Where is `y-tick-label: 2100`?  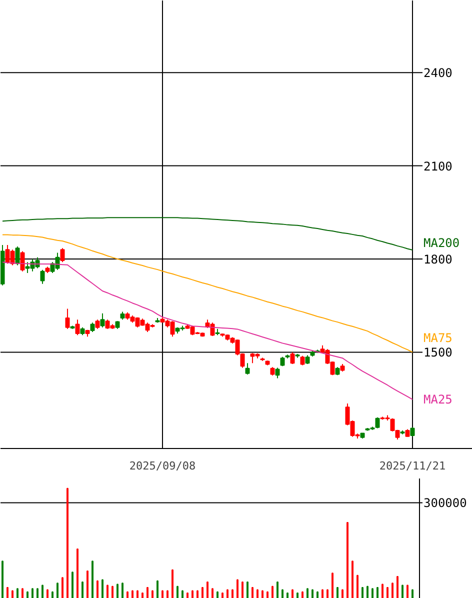
y-tick-label: 2100 is located at coordinates (438, 166).